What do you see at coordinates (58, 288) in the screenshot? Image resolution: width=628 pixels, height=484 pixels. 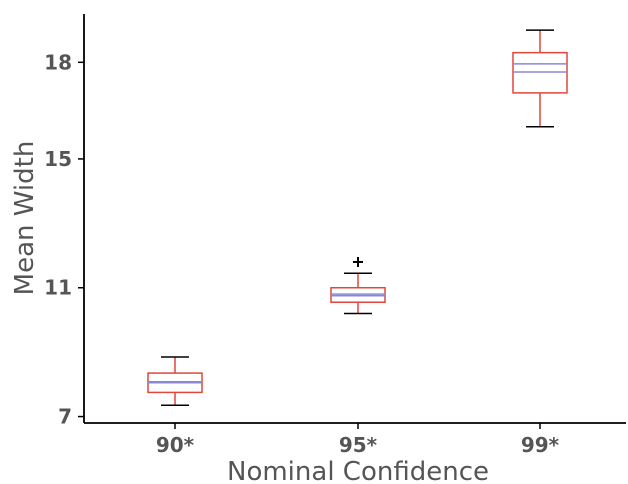 I see `y-tick-label: 11` at bounding box center [58, 288].